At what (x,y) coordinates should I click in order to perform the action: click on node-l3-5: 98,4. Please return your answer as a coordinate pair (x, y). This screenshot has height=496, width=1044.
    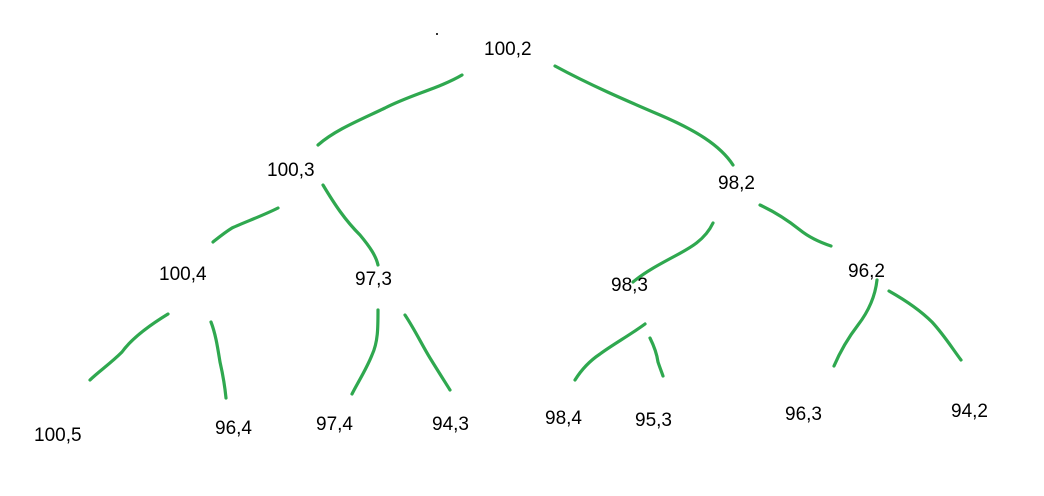
    Looking at the image, I should click on (563, 418).